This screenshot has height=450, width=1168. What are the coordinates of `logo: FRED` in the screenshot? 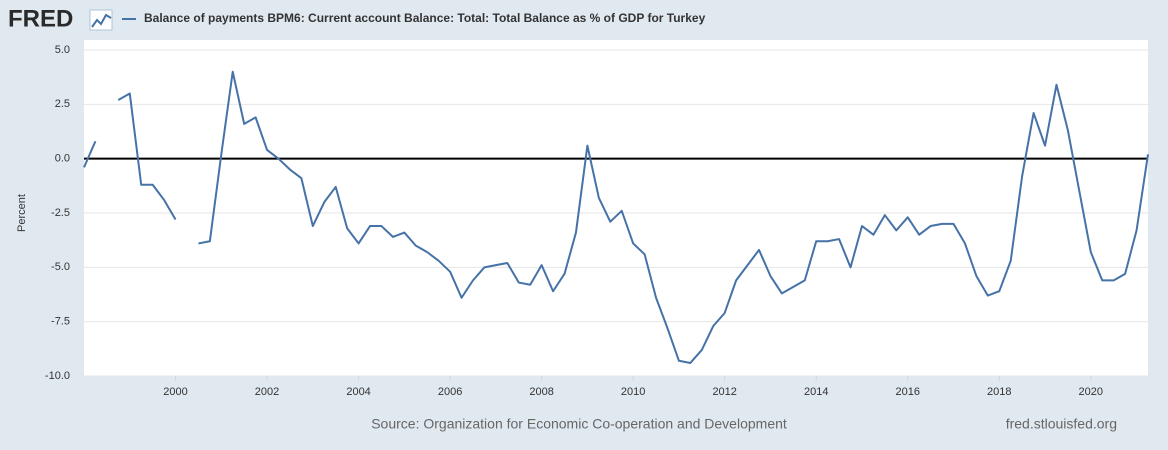 It's located at (40, 18).